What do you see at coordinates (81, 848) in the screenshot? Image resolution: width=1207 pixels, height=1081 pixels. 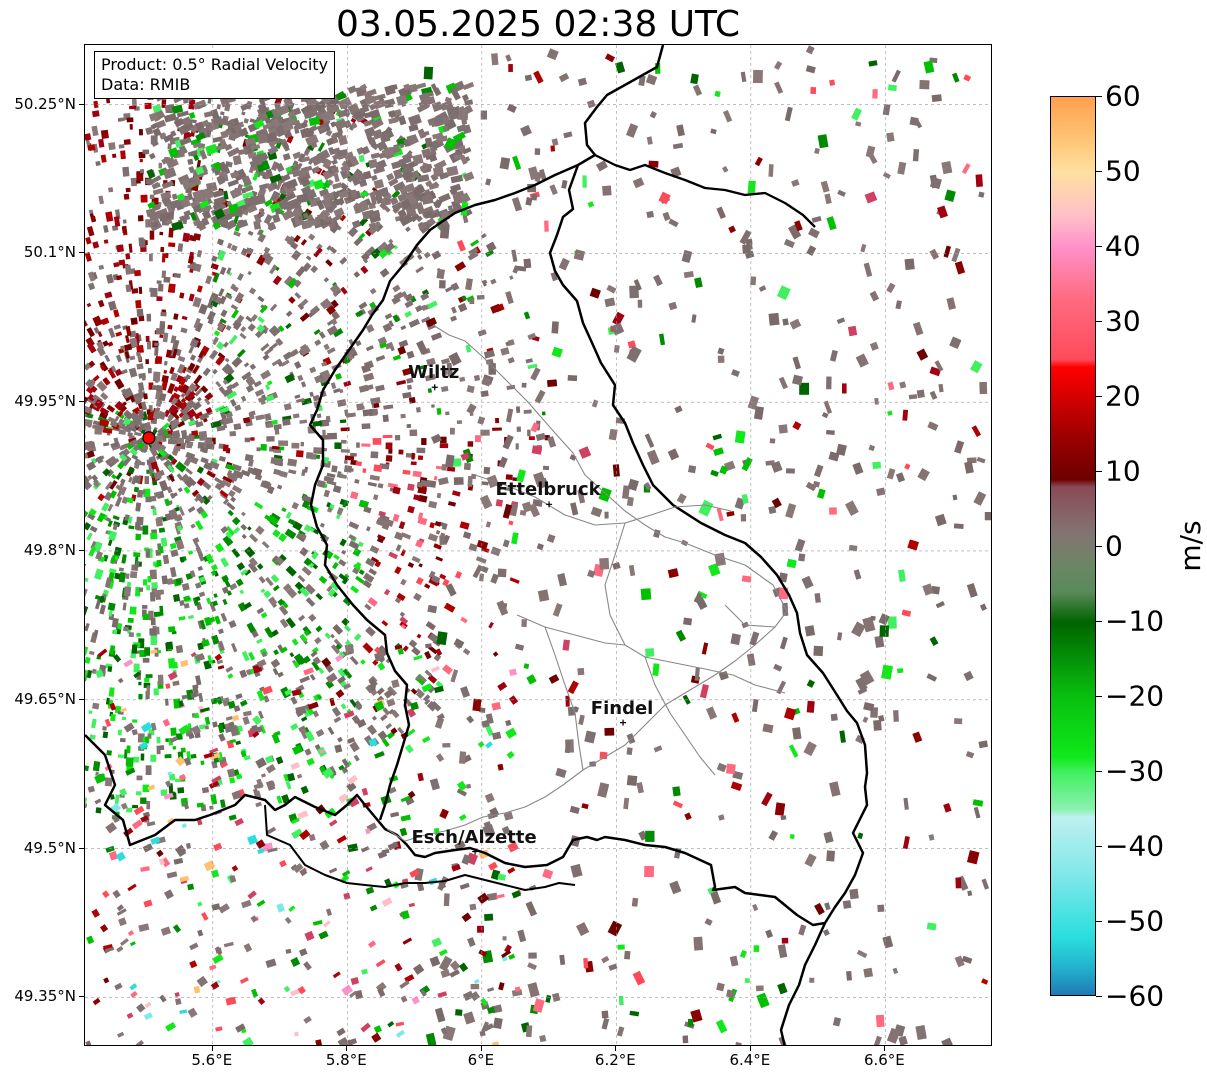 I see `lat-tick` at bounding box center [81, 848].